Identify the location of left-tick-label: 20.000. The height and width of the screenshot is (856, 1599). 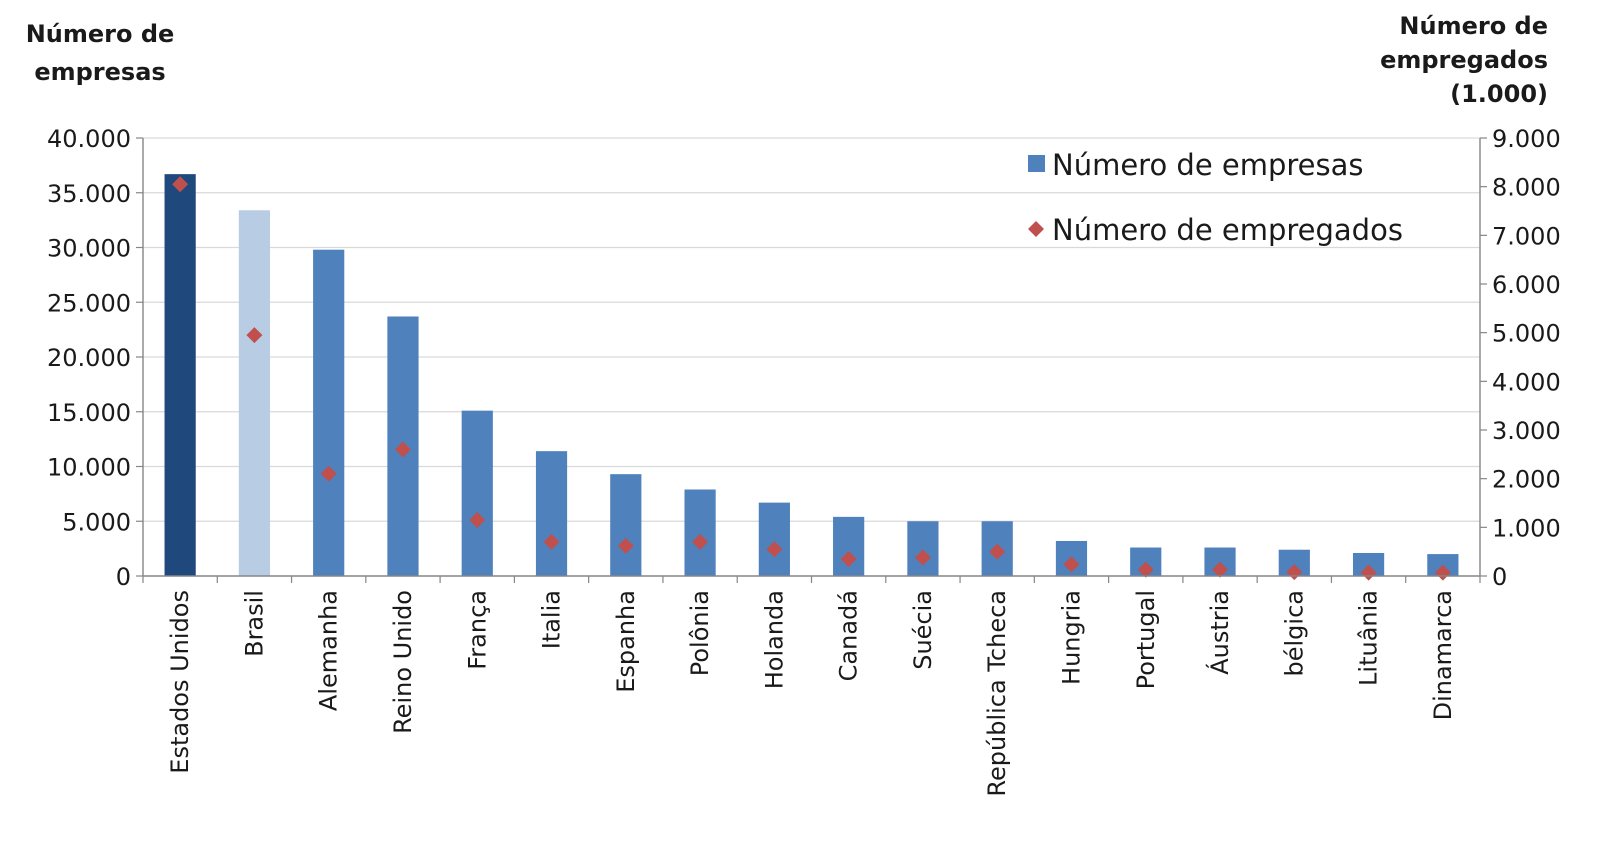
(89, 358).